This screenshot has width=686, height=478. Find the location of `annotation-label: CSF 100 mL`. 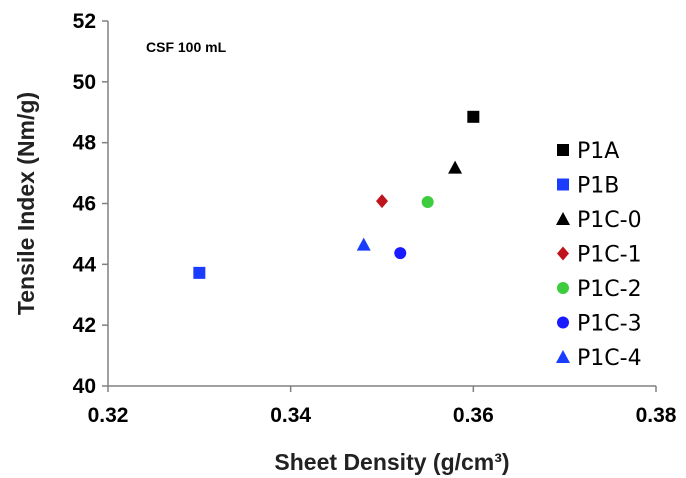

annotation-label: CSF 100 mL is located at coordinates (186, 47).